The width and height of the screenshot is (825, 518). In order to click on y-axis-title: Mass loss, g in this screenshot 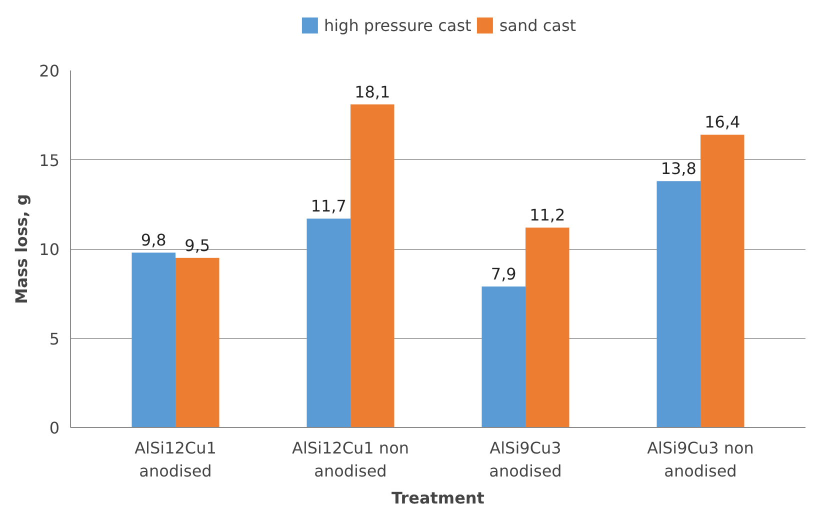, I will do `click(22, 249)`.